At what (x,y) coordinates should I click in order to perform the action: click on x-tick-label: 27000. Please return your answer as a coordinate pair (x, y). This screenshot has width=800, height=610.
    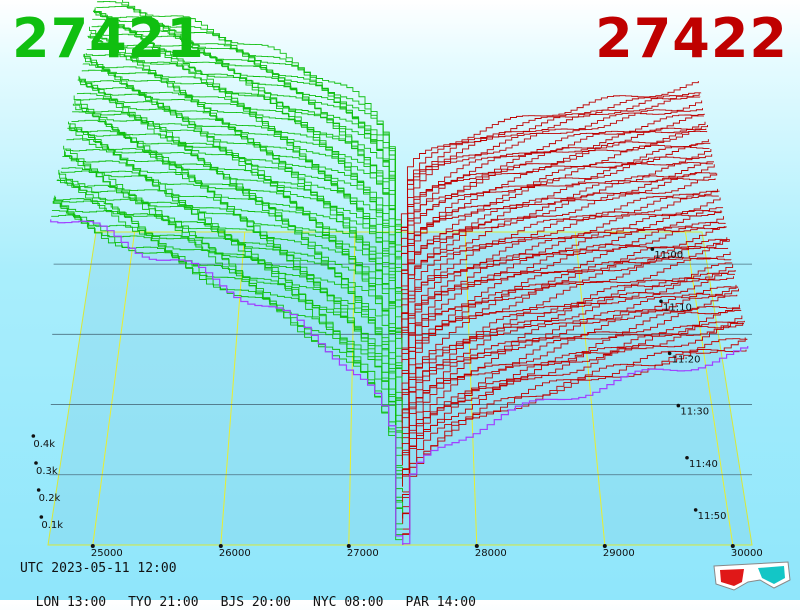
    Looking at the image, I should click on (363, 553).